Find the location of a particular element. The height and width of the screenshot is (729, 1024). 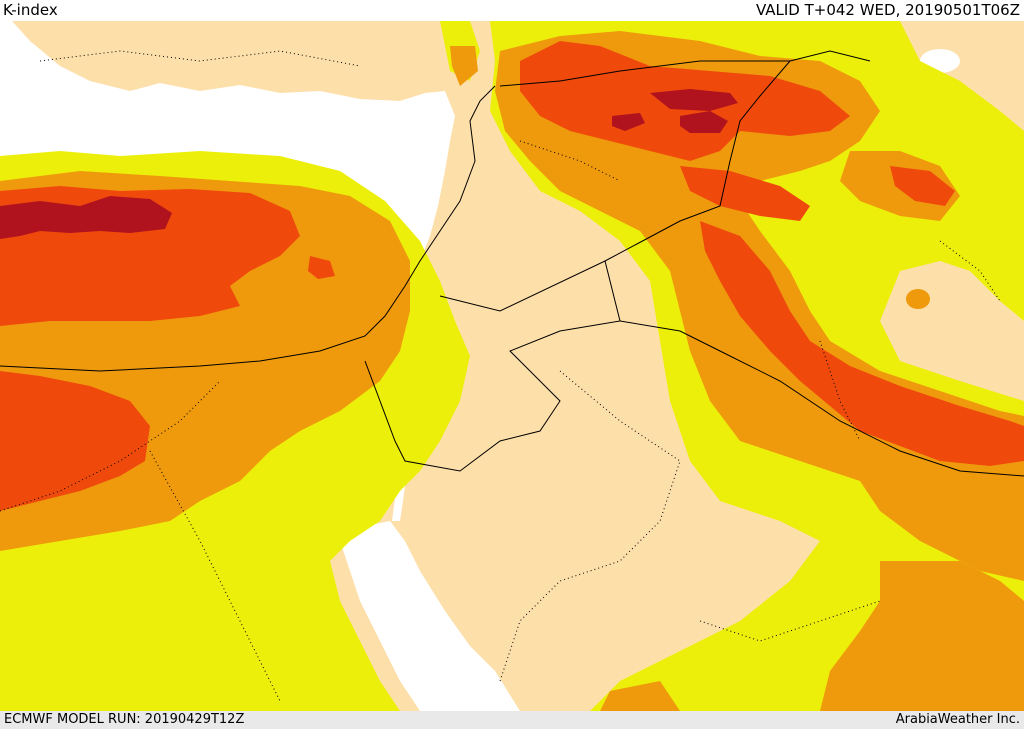

valid-time: VALID T+042 WED, 20190501T06Z is located at coordinates (887, 10).